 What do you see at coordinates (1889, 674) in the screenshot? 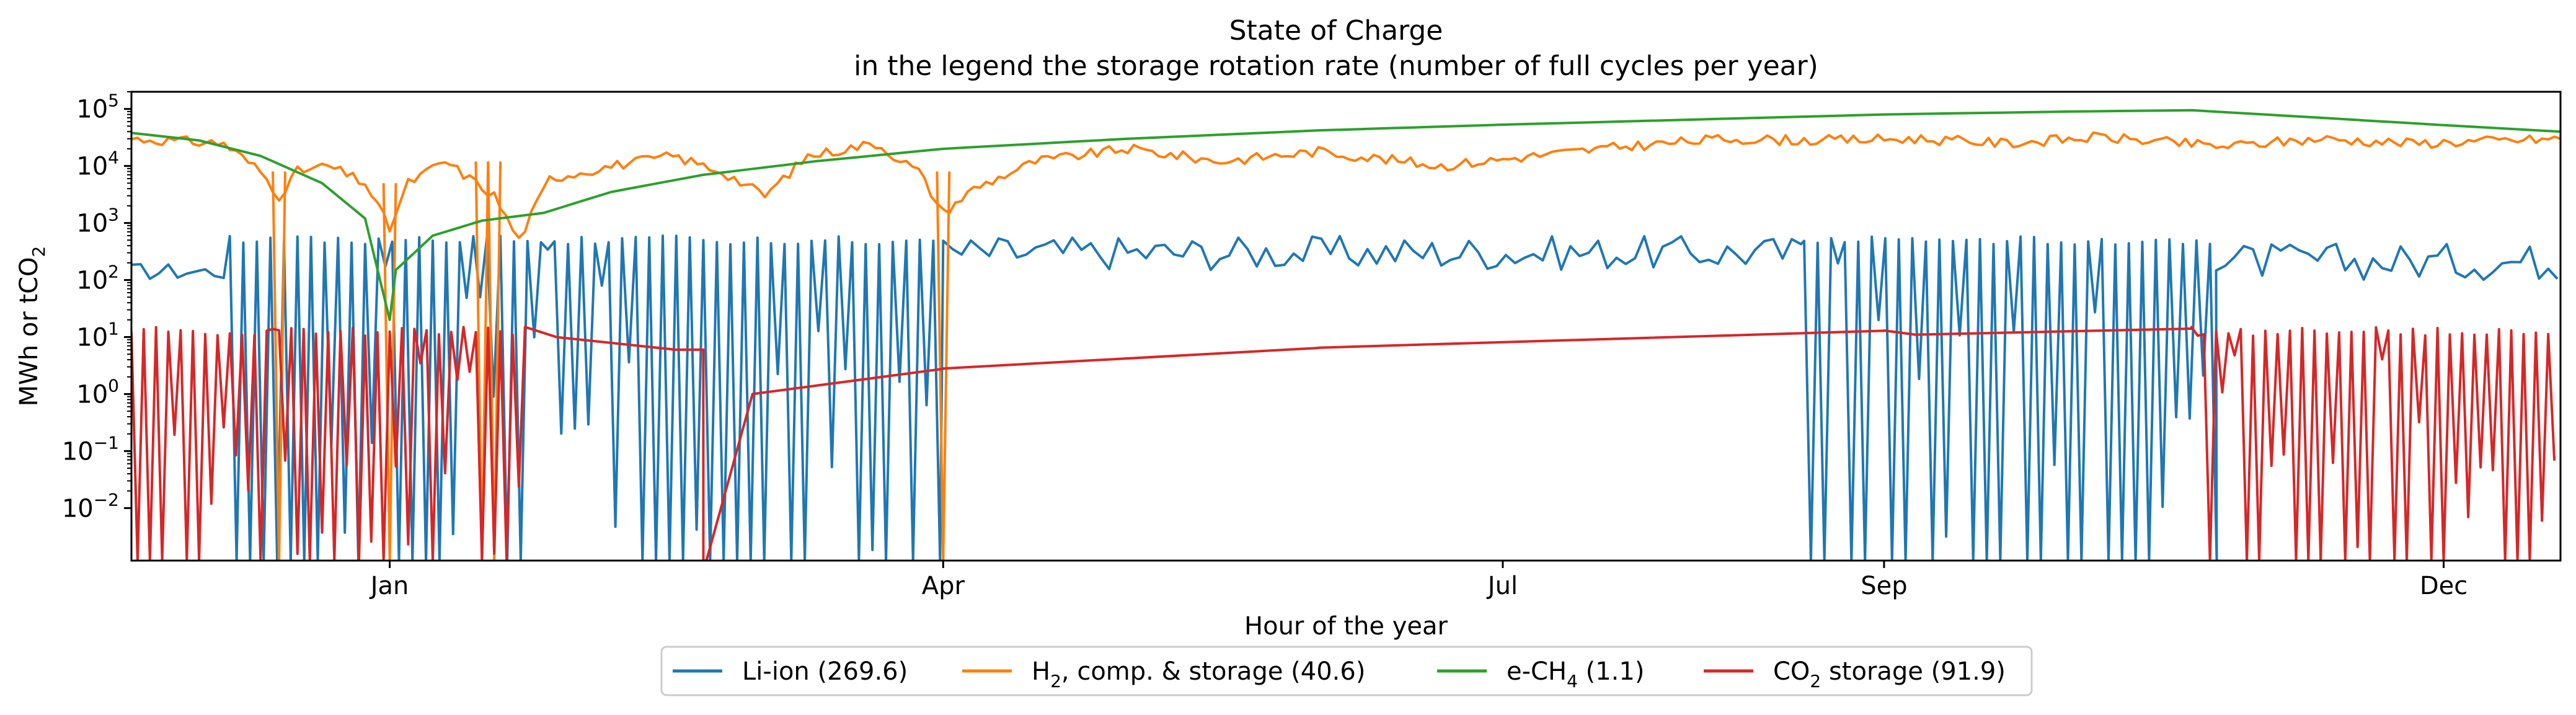
I see `legend-label: CO2 storage (91.9)` at bounding box center [1889, 674].